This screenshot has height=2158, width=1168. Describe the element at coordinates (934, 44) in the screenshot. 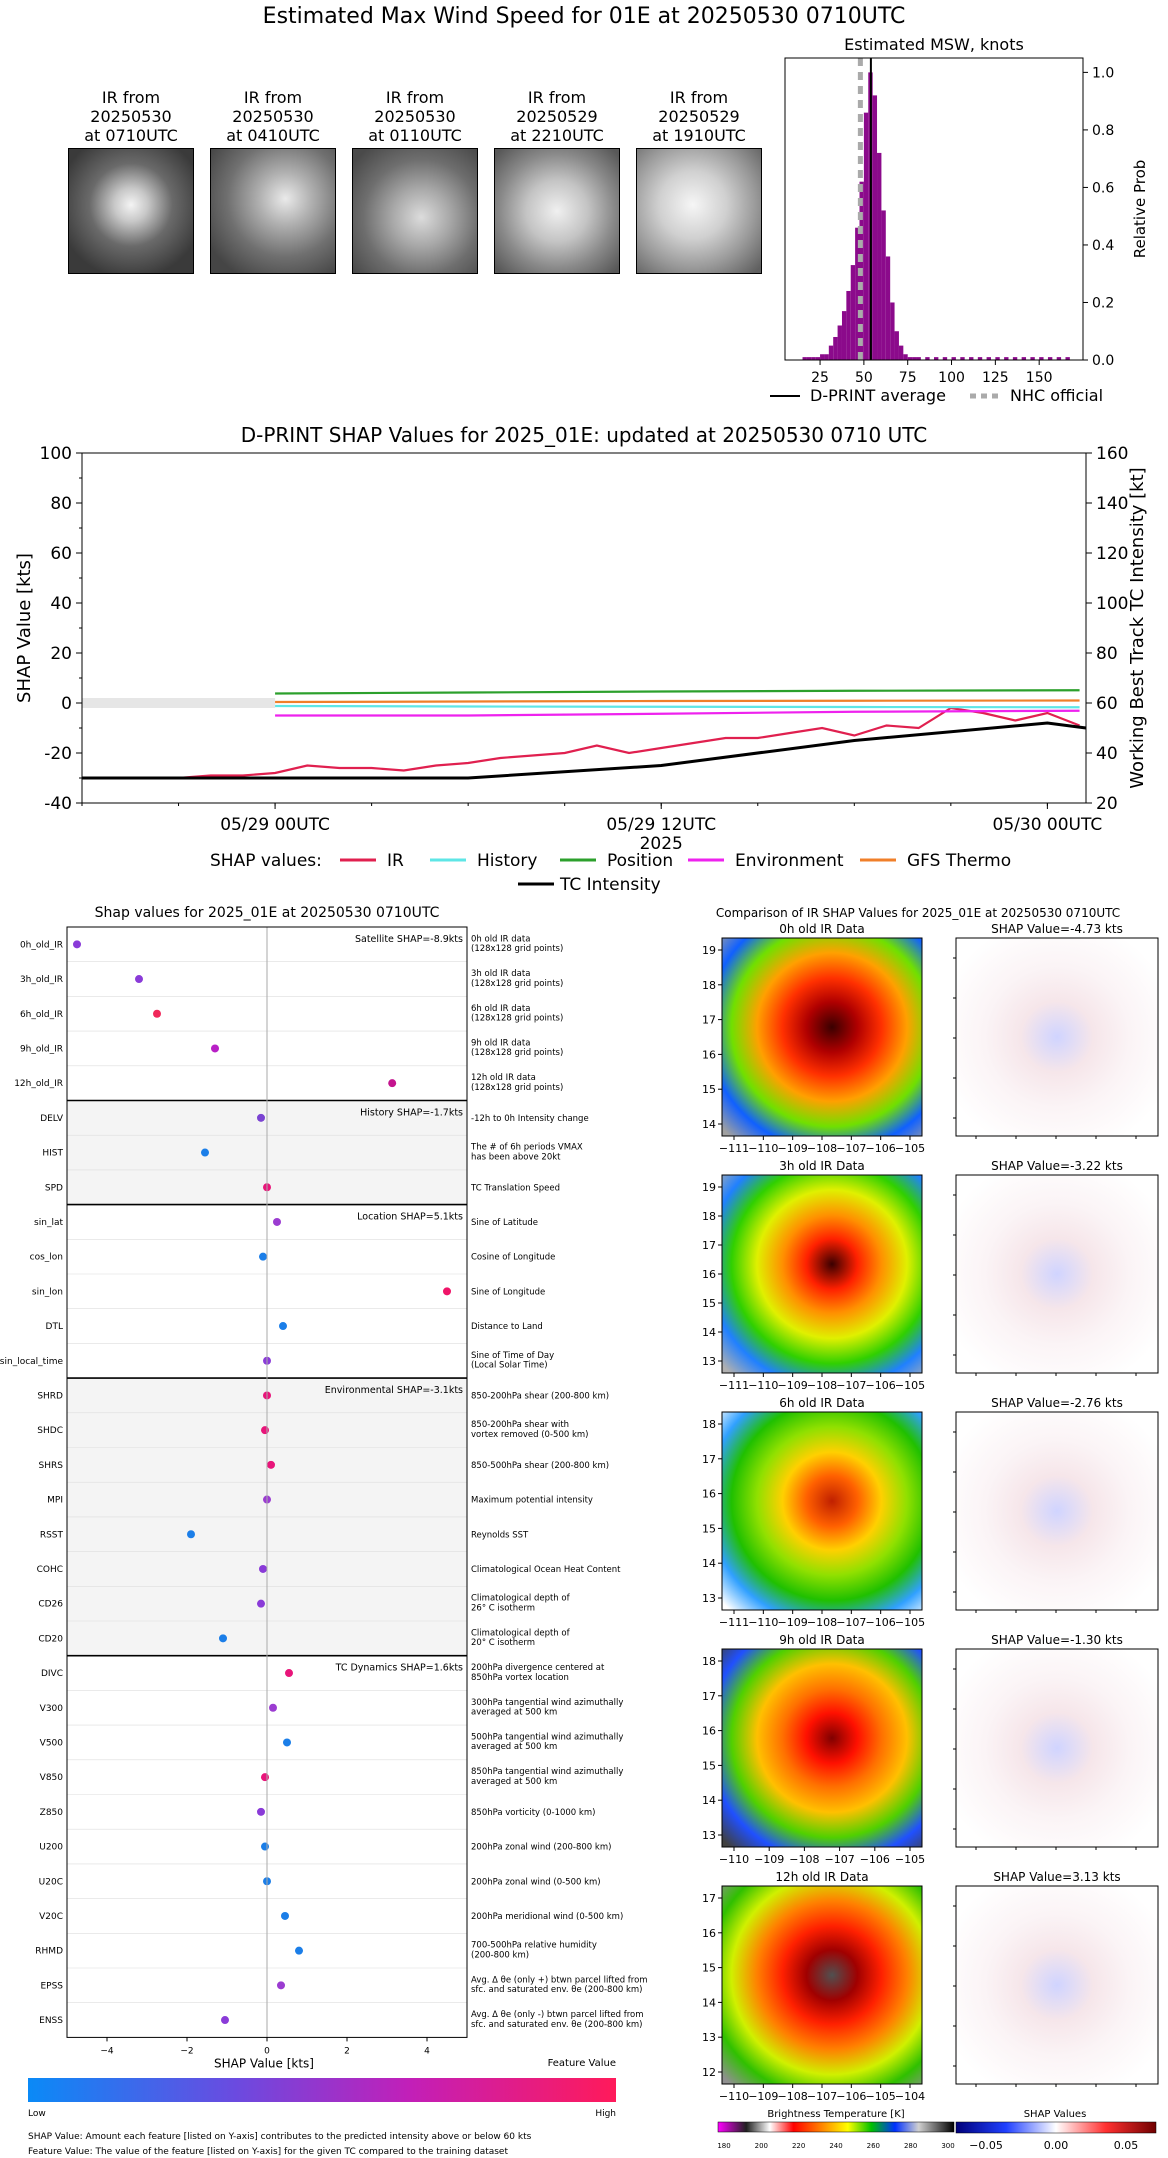

I see `histogram-title: Estimated MSW, knots` at that location.